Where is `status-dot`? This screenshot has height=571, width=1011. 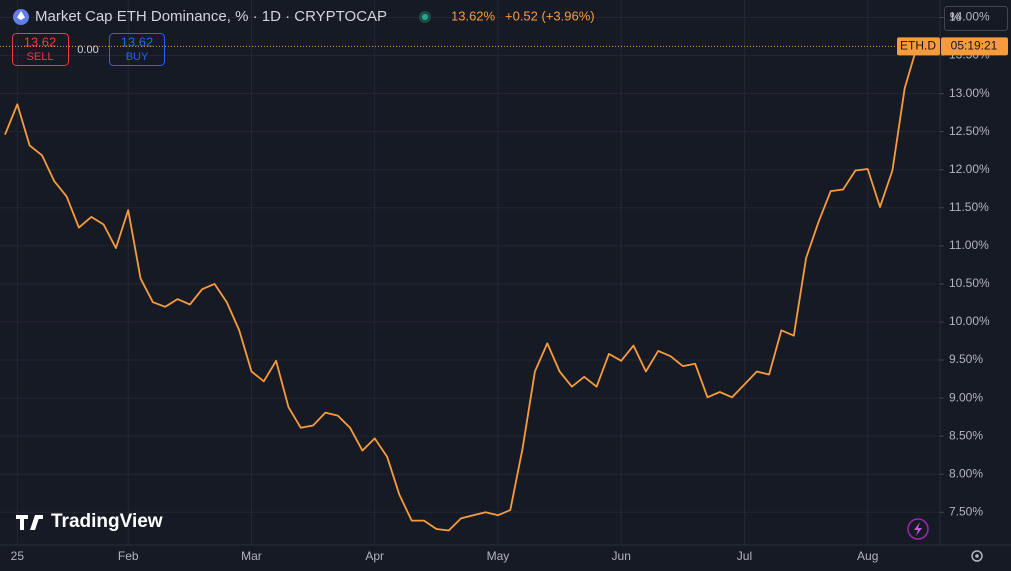
status-dot is located at coordinates (425, 17).